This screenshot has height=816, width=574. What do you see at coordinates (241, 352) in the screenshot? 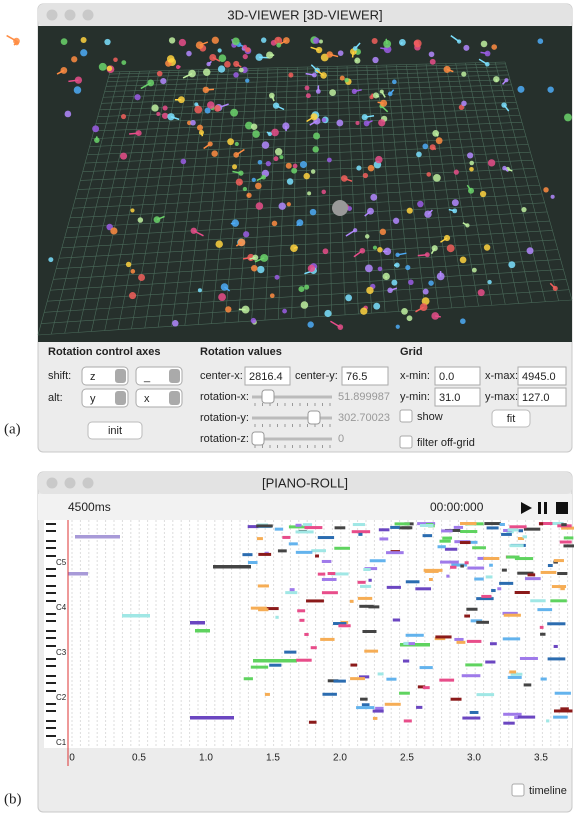
I see `heading: Rotation values` at bounding box center [241, 352].